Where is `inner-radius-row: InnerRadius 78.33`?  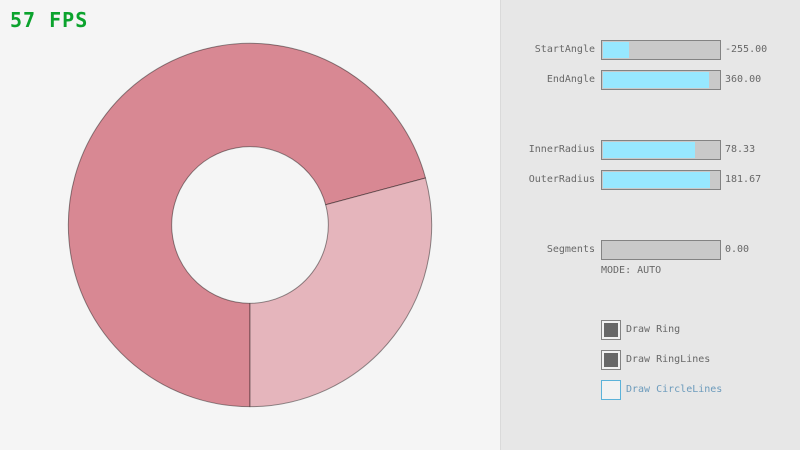 inner-radius-row: InnerRadius 78.33 is located at coordinates (650, 150).